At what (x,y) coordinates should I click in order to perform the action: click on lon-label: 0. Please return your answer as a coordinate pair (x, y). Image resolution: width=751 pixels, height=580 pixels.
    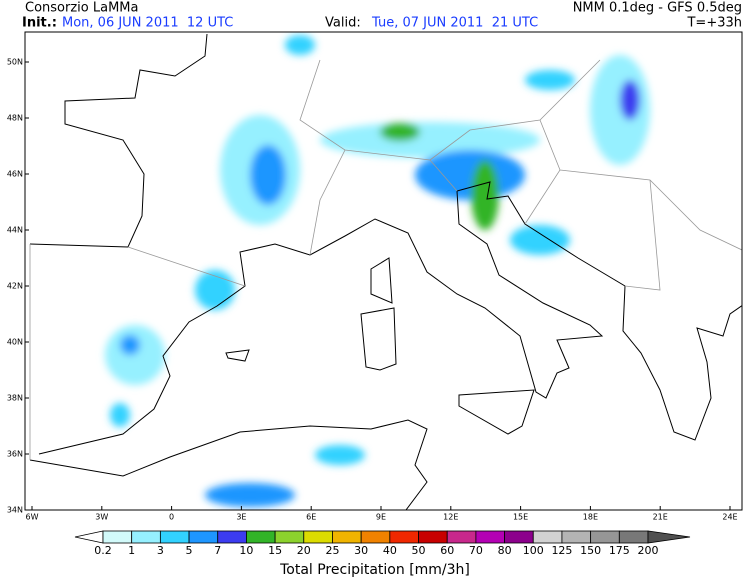
    Looking at the image, I should click on (171, 517).